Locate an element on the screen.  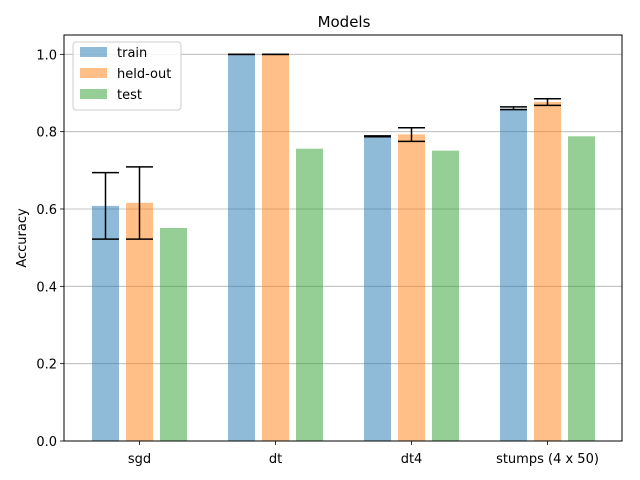
bar-train-stumps (4 x 50) is located at coordinates (513, 274).